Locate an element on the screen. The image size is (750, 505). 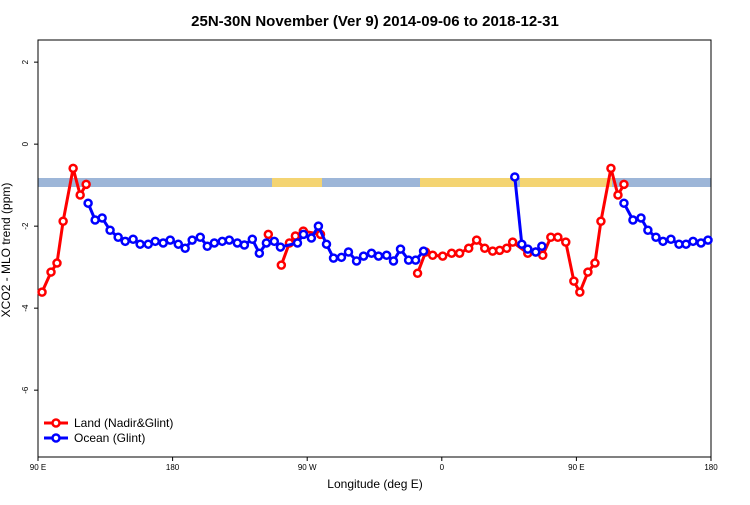
legend-label: Ocean (Glint) is located at coordinates (109, 438).